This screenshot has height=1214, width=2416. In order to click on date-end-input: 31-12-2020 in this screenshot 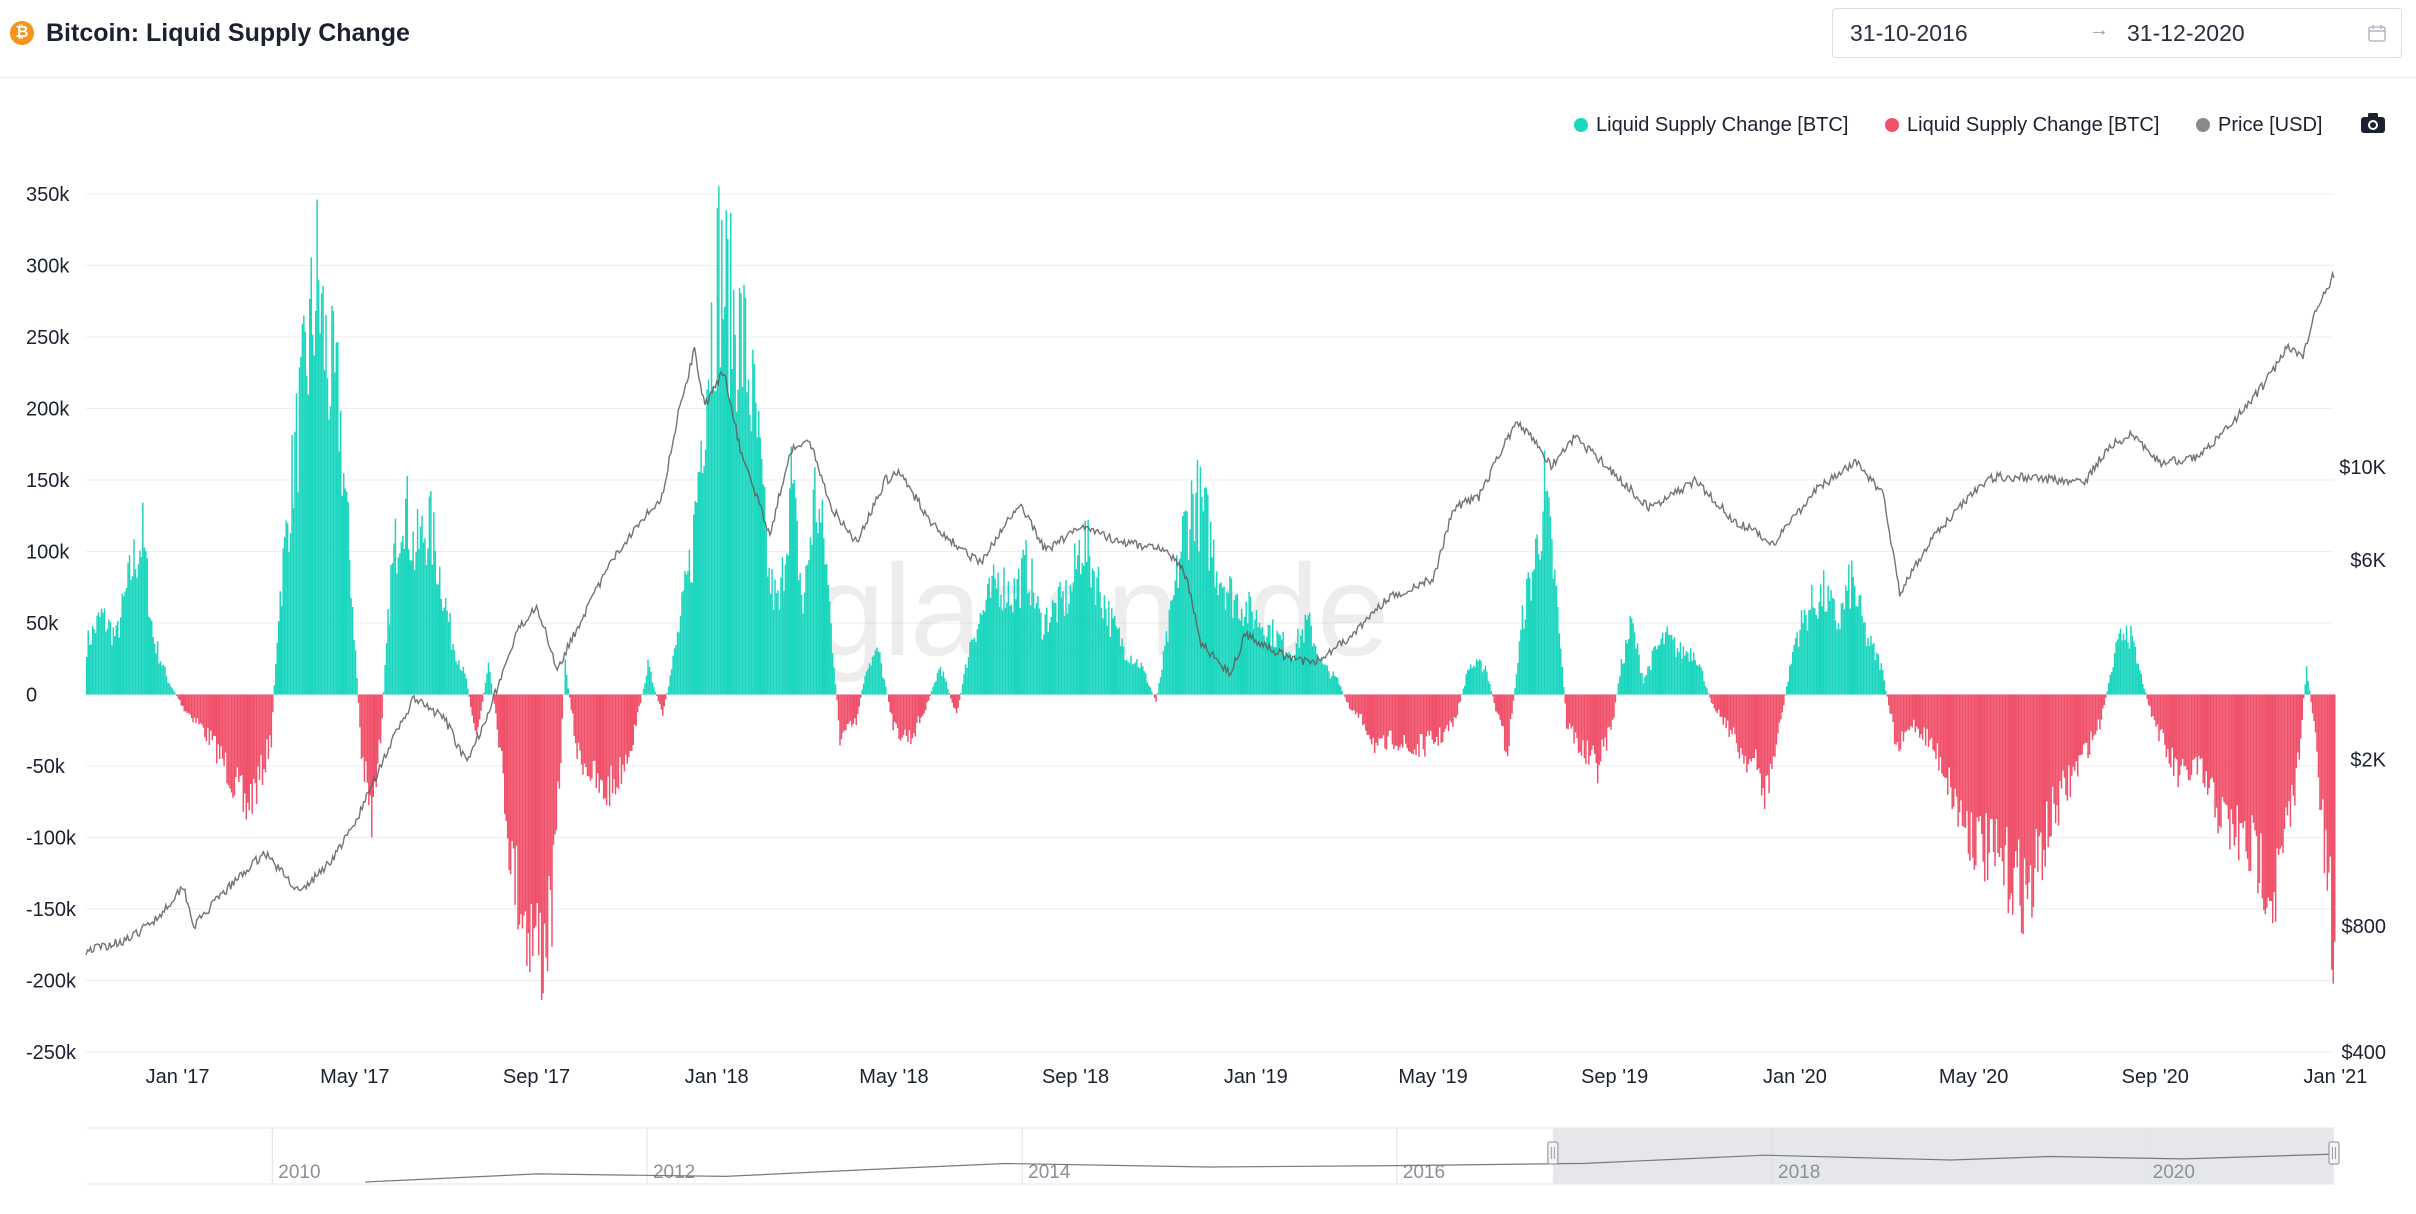, I will do `click(2186, 33)`.